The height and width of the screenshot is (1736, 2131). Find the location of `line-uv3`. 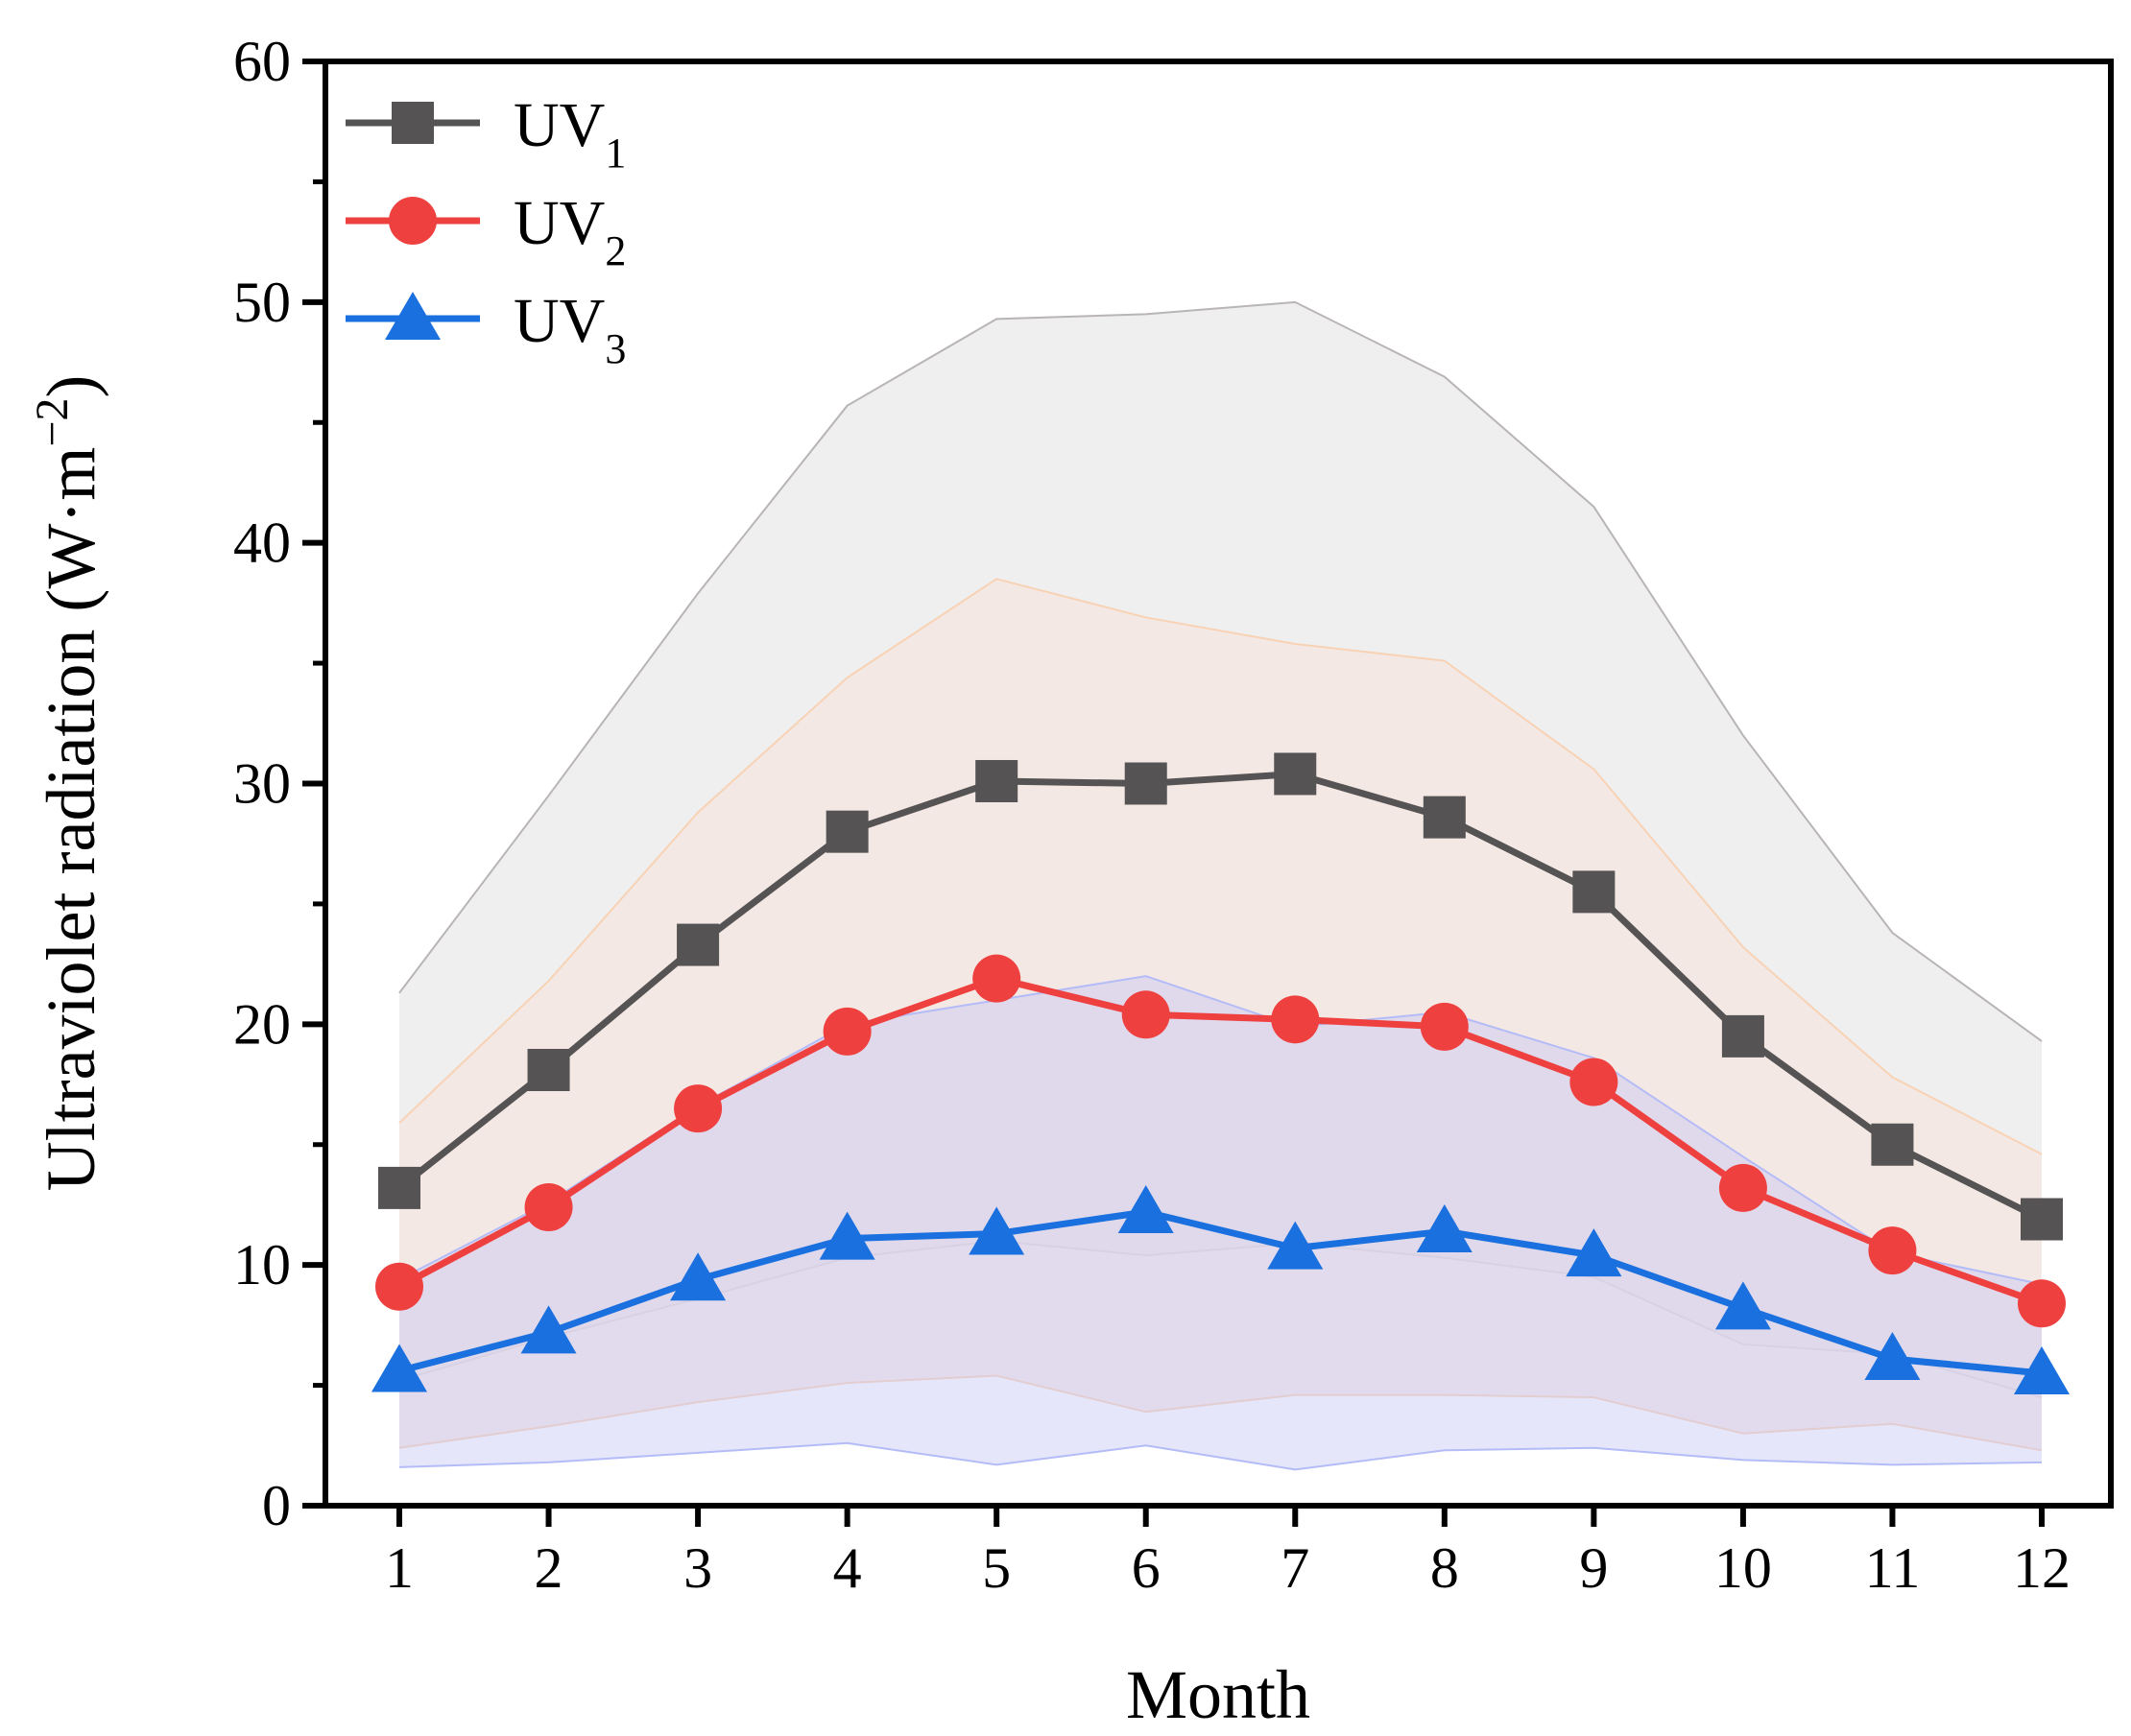

line-uv3 is located at coordinates (1220, 1292).